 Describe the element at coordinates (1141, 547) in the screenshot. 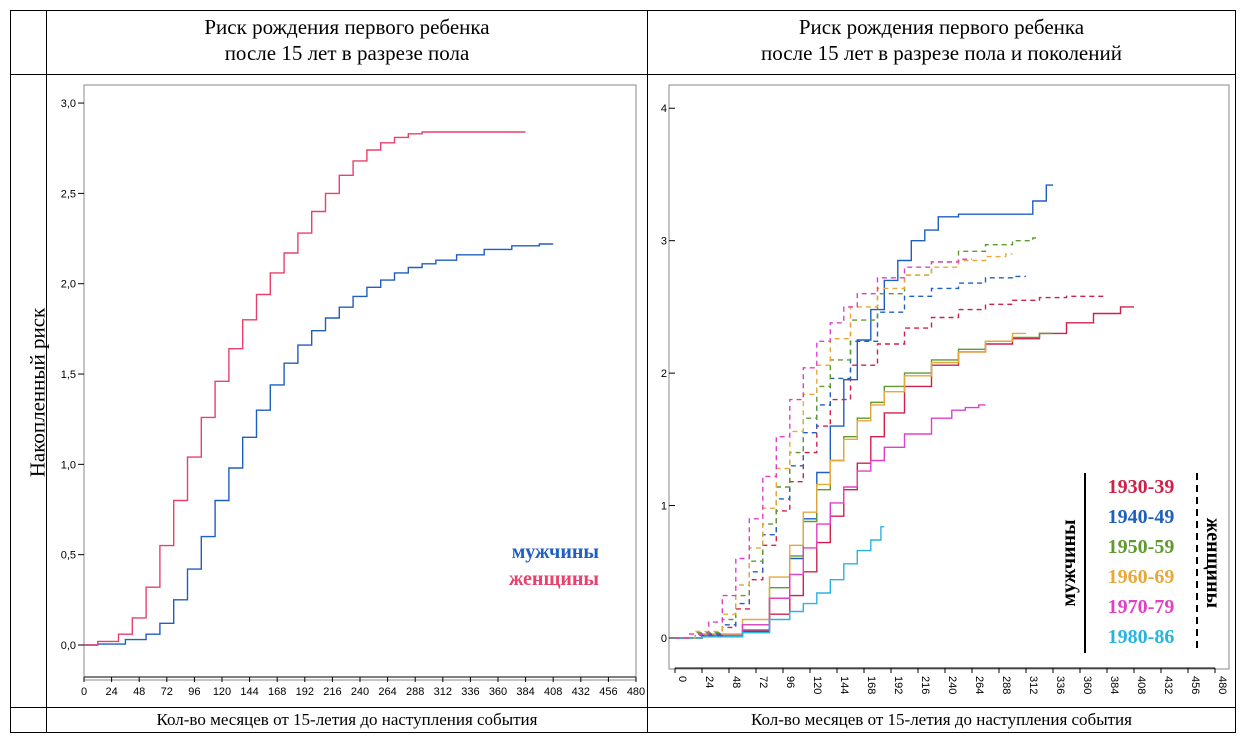

I see `legend-cohort-1950: 1950-59` at that location.